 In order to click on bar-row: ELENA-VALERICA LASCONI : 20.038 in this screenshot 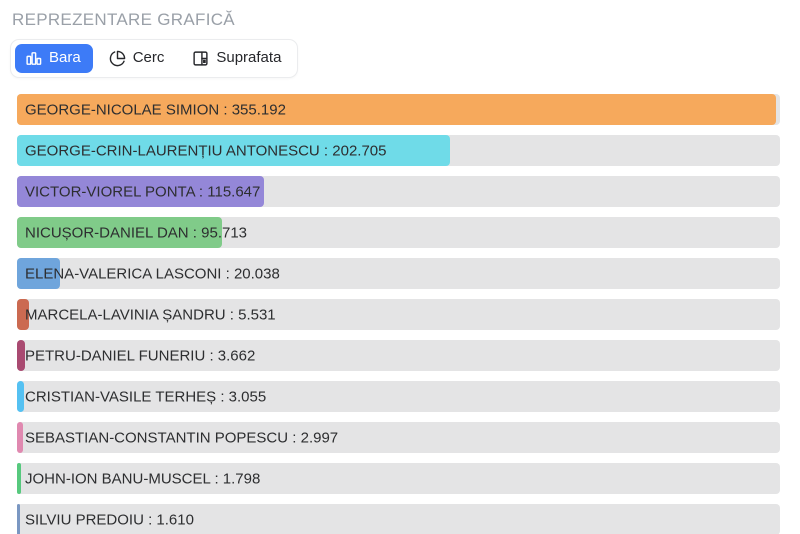, I will do `click(398, 273)`.